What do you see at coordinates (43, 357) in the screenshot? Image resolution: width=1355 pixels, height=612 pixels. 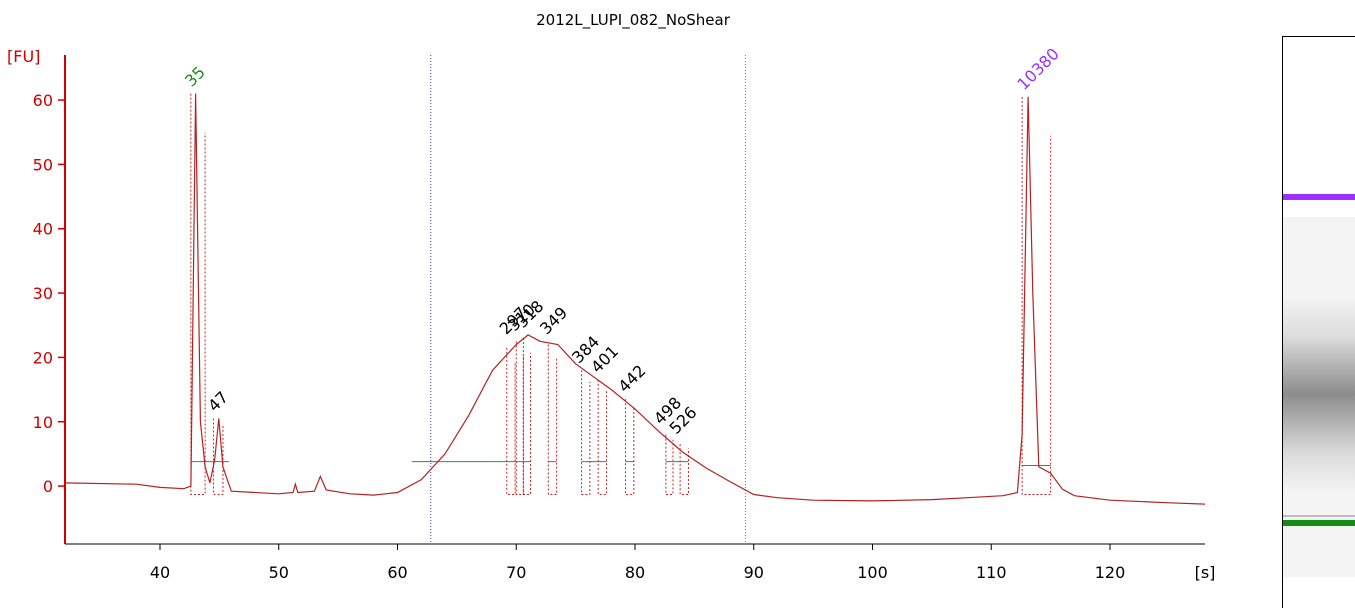 I see `y-tick-label: 20` at bounding box center [43, 357].